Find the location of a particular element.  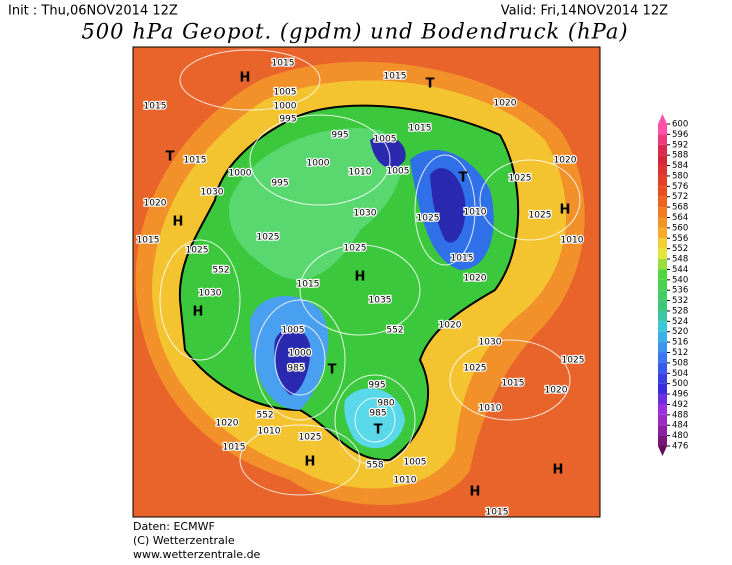

colorbar-tick-label: 584 is located at coordinates (680, 166).